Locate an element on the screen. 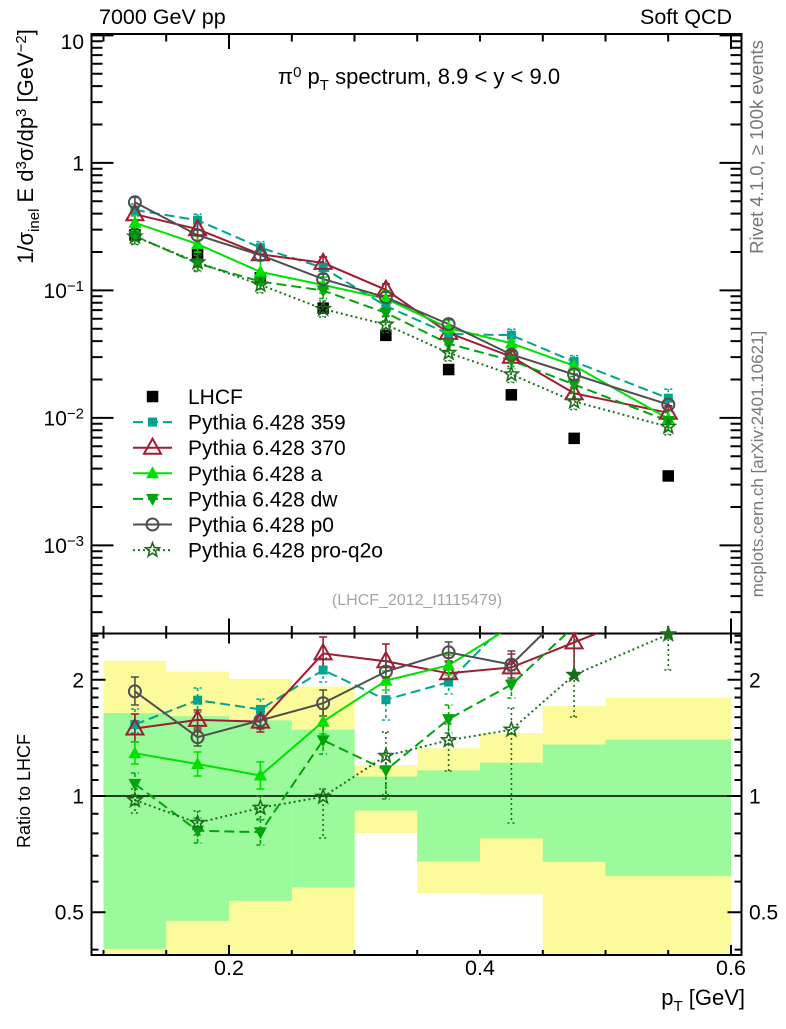 The image size is (786, 1029). svg-text:mcplots.cern.ch [arXiv:2401.10: mcplots.cern.ch [arXiv:2401.10621] is located at coordinates (757, 464).